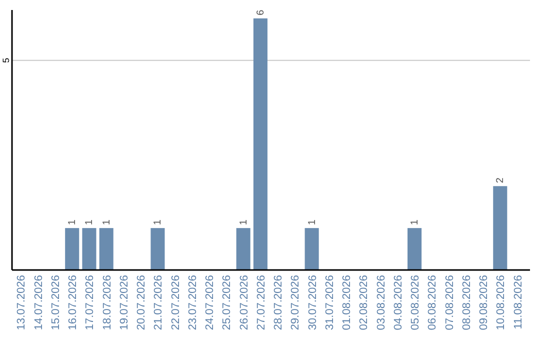 The image size is (540, 340). What do you see at coordinates (210, 302) in the screenshot?
I see `x-tick-label: 24.07.2026` at bounding box center [210, 302].